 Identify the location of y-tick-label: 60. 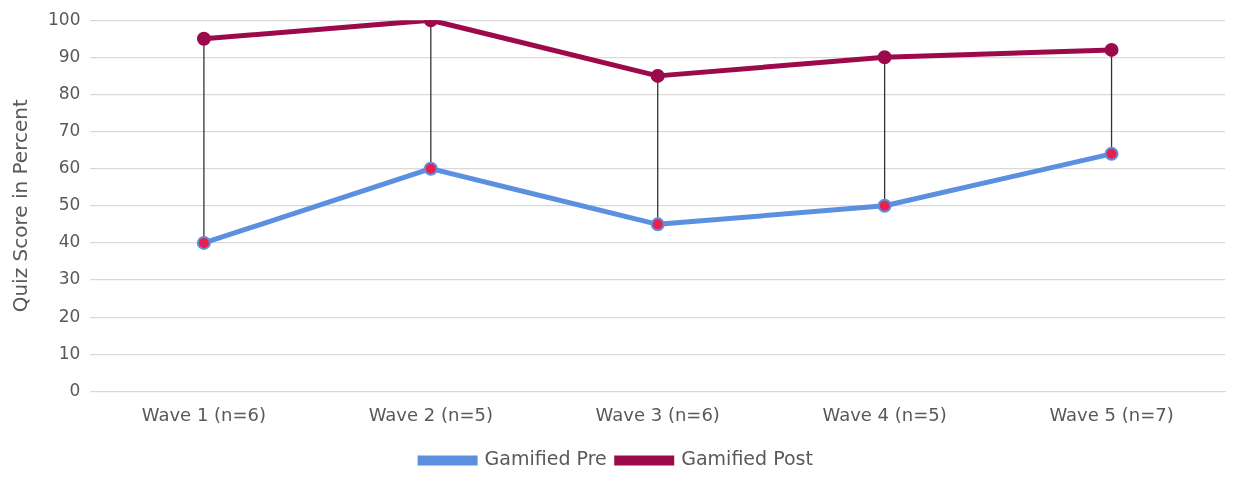
(69, 167).